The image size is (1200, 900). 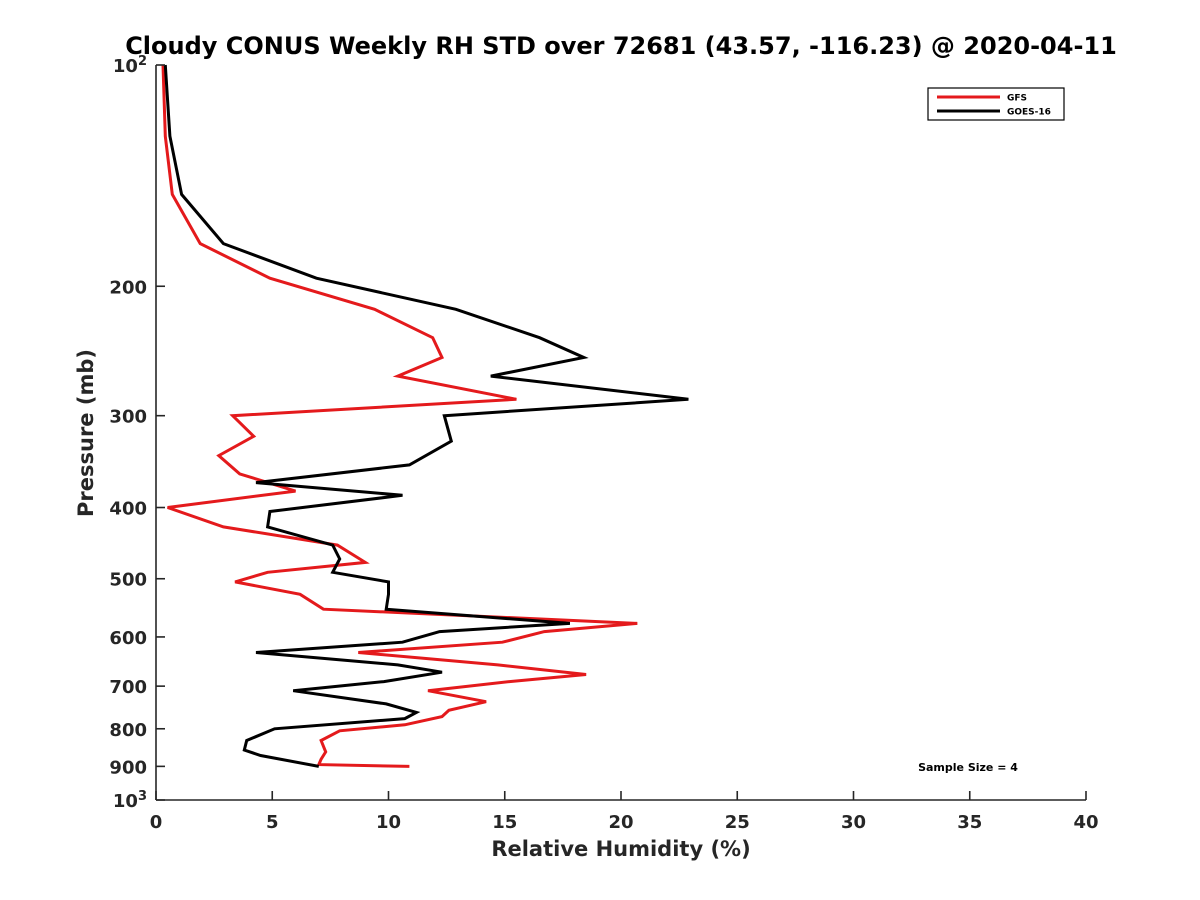 I want to click on y-tick-label: 700, so click(x=128, y=687).